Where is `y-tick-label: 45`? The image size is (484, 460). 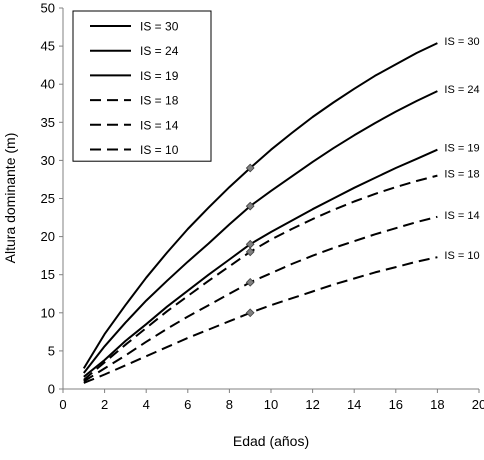 y-tick-label: 45 is located at coordinates (48, 46).